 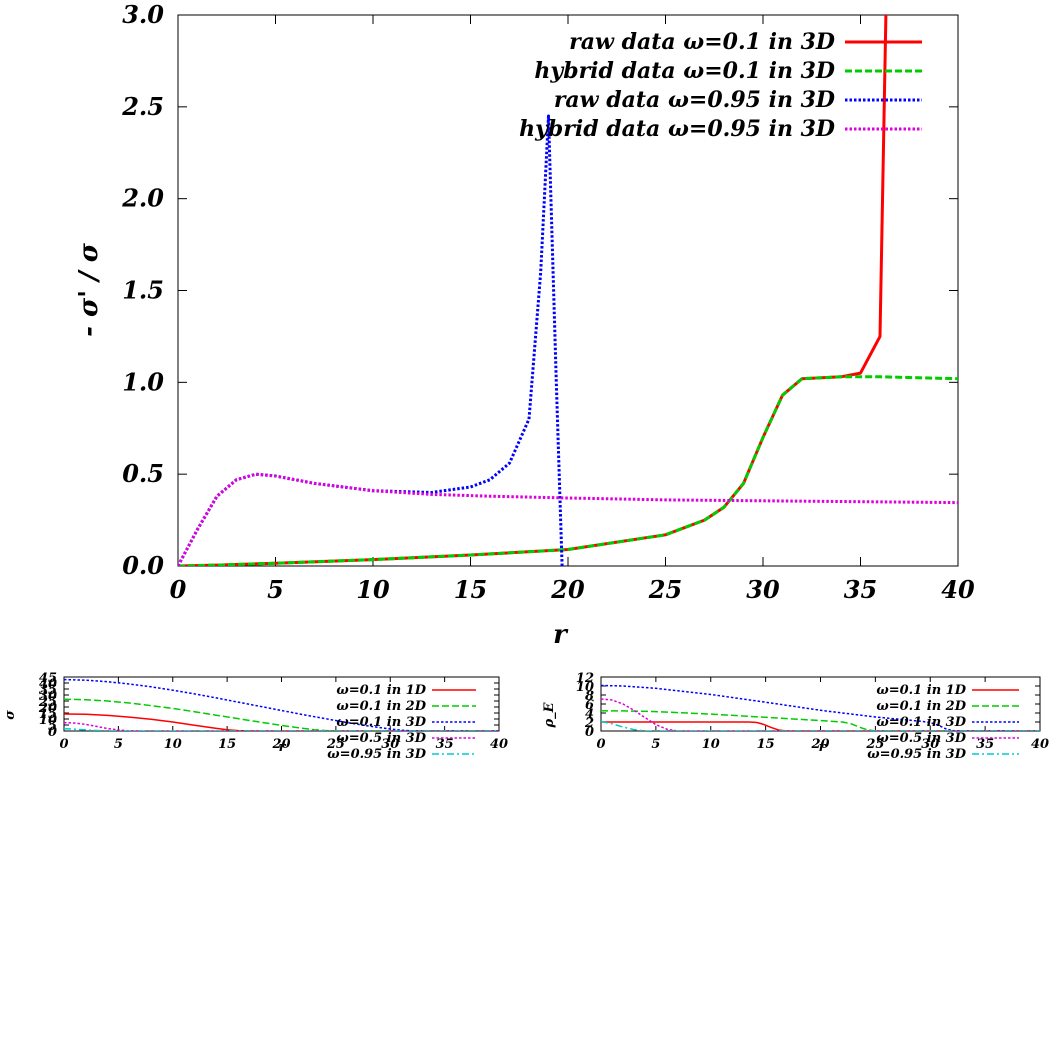 What do you see at coordinates (142, 106) in the screenshot?
I see `y-tick-label: 2.5` at bounding box center [142, 106].